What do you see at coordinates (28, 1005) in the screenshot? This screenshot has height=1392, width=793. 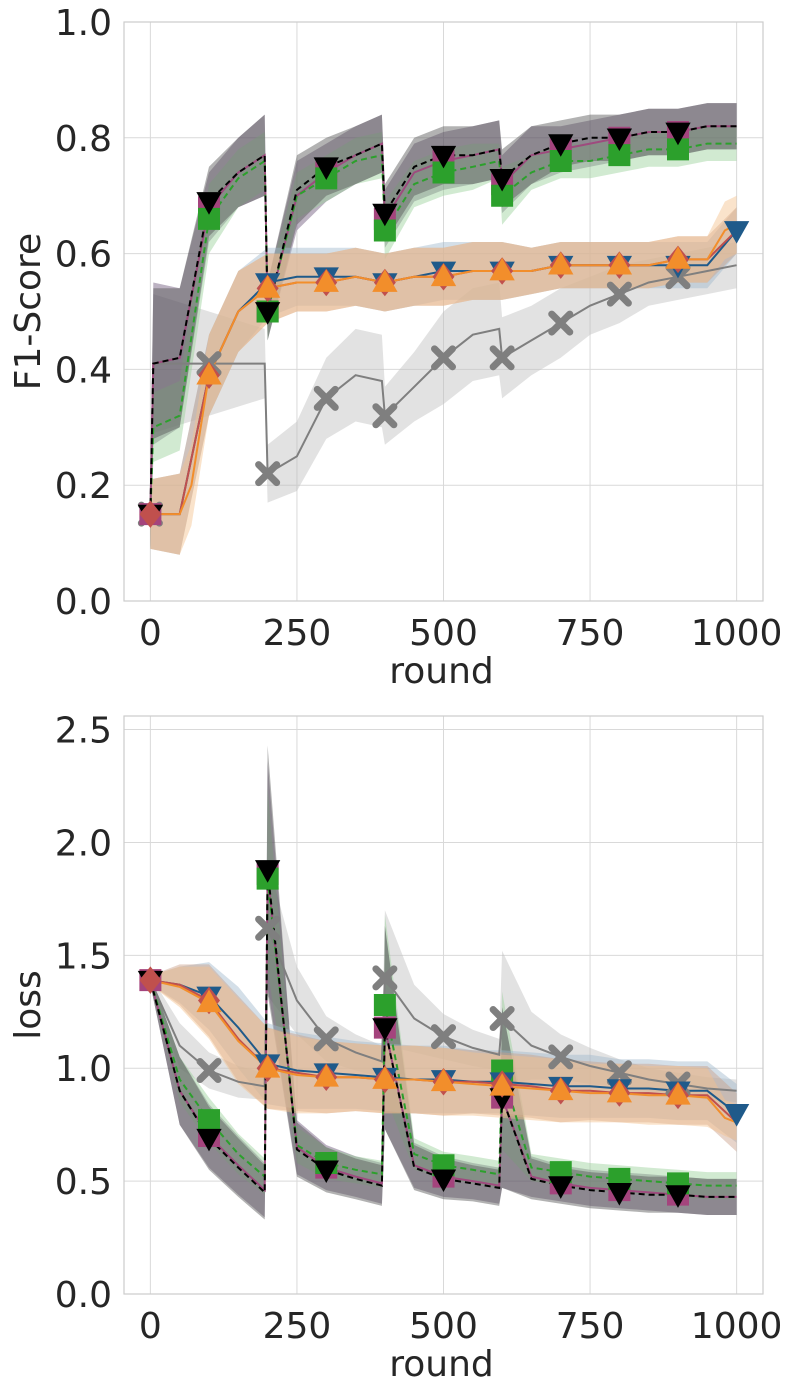 I see `y-axis-label: loss` at bounding box center [28, 1005].